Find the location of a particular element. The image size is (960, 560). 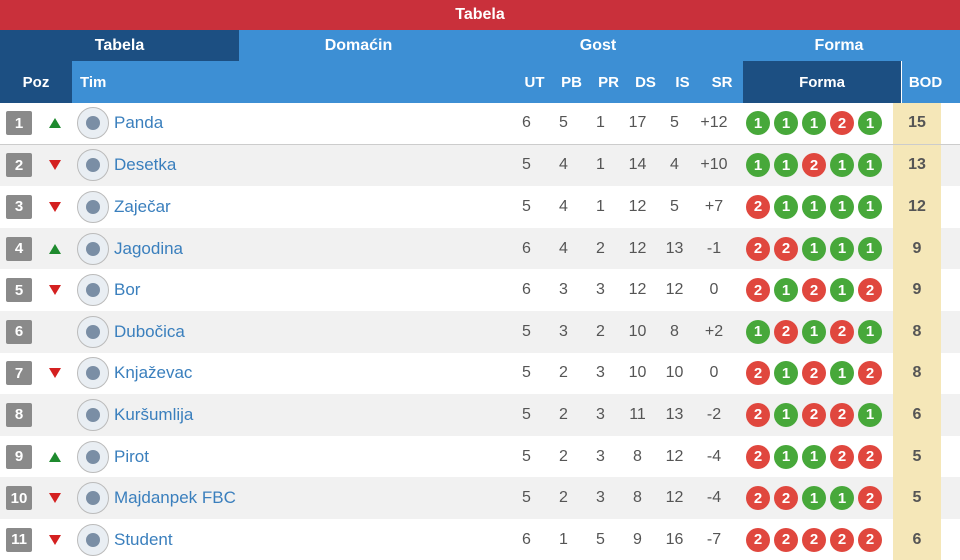

tab-gost: Gost is located at coordinates (598, 45).